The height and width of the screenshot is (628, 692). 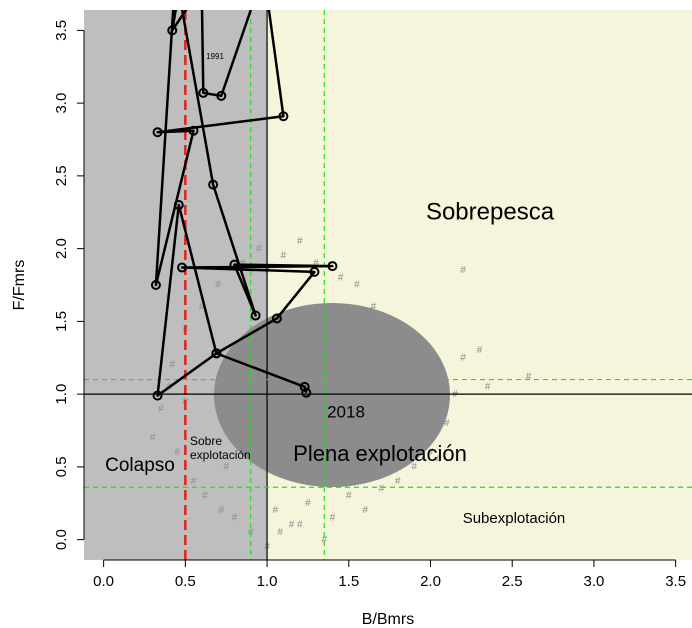 What do you see at coordinates (215, 56) in the screenshot?
I see `annotation: 1991` at bounding box center [215, 56].